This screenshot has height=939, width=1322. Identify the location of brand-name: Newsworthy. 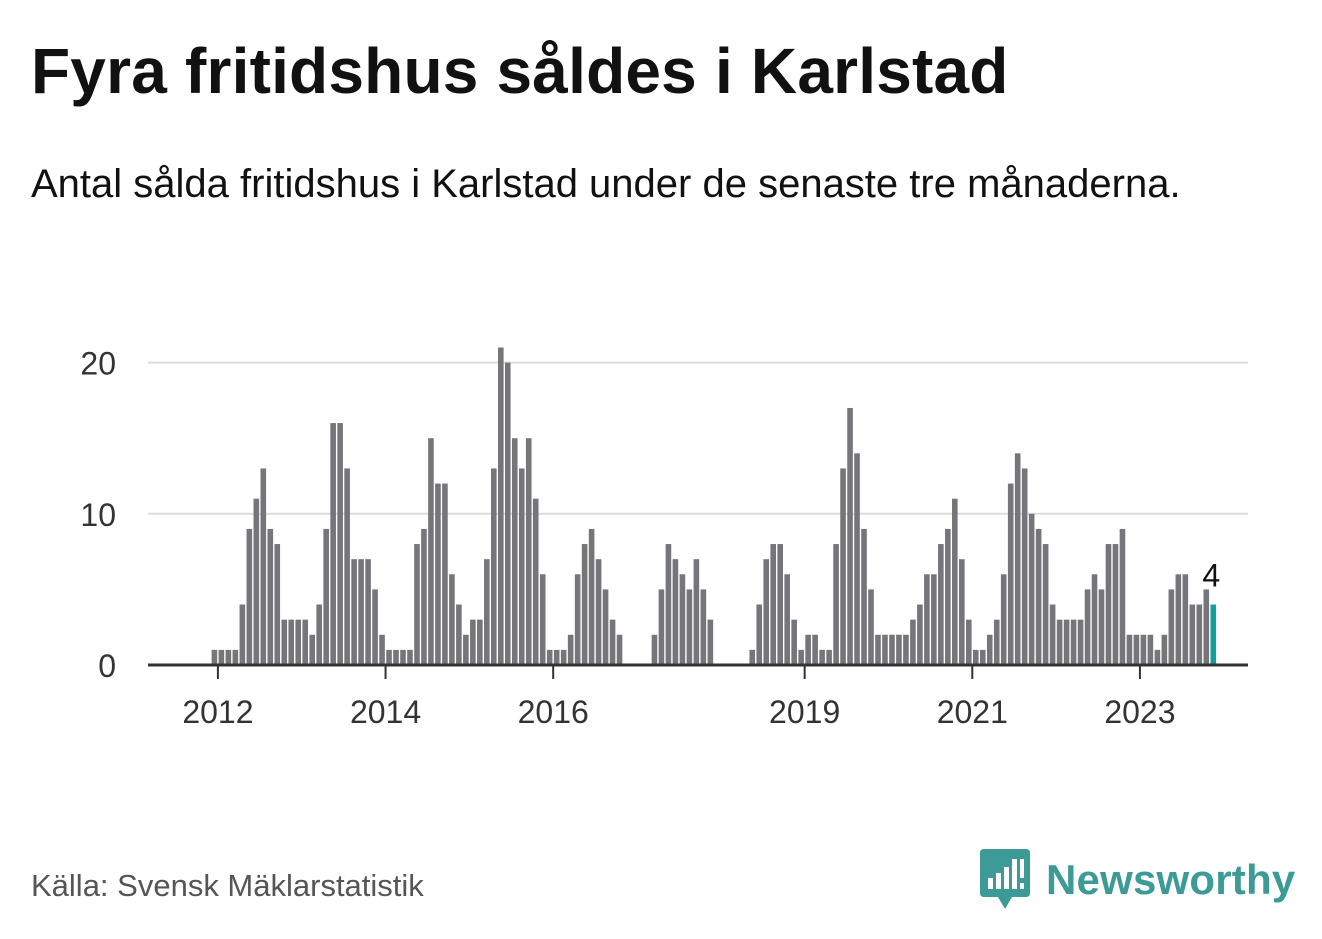
(1171, 879).